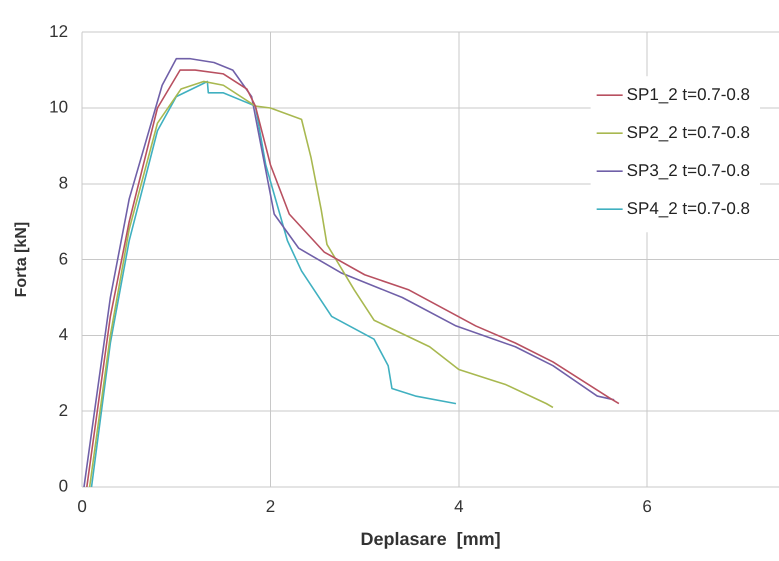 This screenshot has height=561, width=779. What do you see at coordinates (21, 260) in the screenshot?
I see `y-axis-title: Forta [kN]` at bounding box center [21, 260].